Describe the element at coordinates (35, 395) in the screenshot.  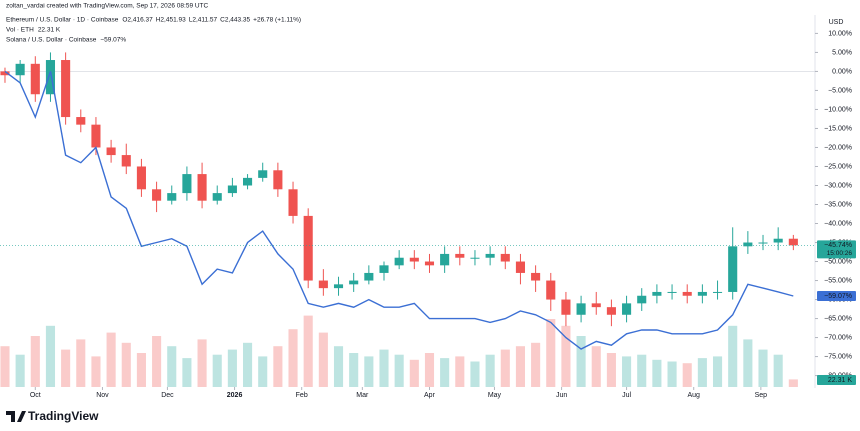
I see `x-tick-label: Oct` at that location.